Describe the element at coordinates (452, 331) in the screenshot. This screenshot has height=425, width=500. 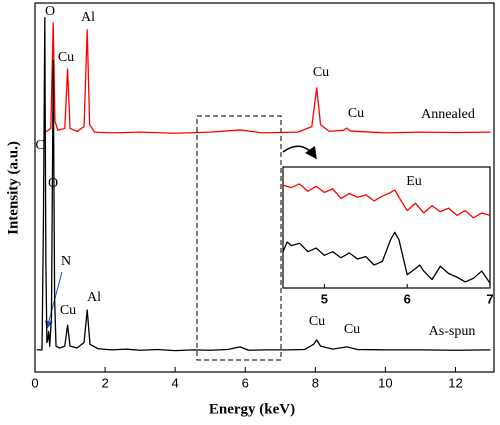
I see `series-label: As-spun` at that location.